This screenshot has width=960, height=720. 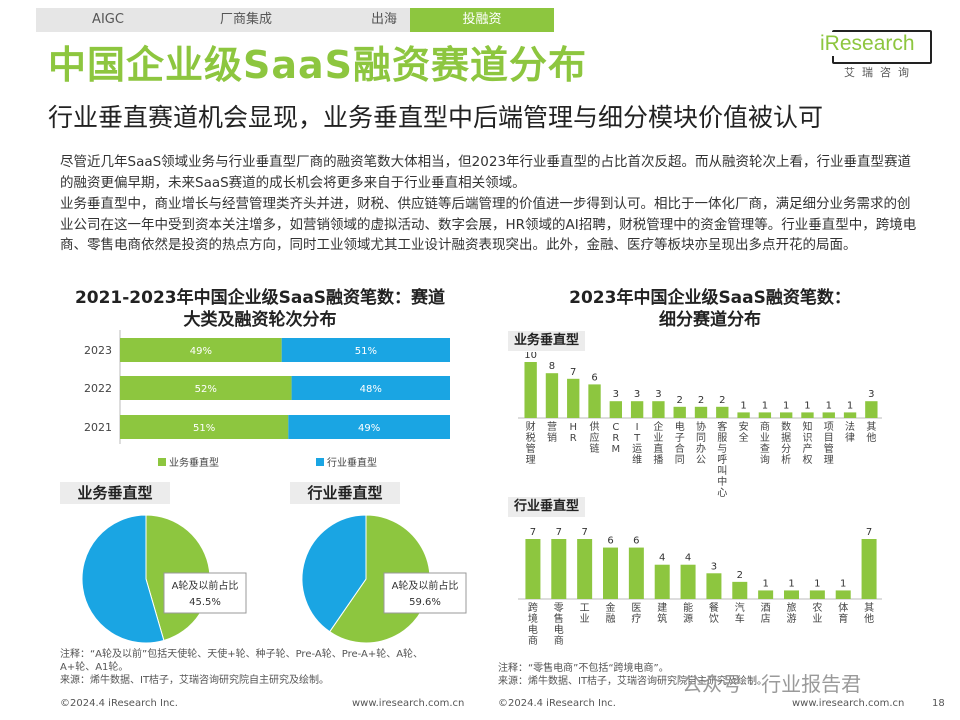 I want to click on bar-value-business-电子合同: 2, so click(x=680, y=400).